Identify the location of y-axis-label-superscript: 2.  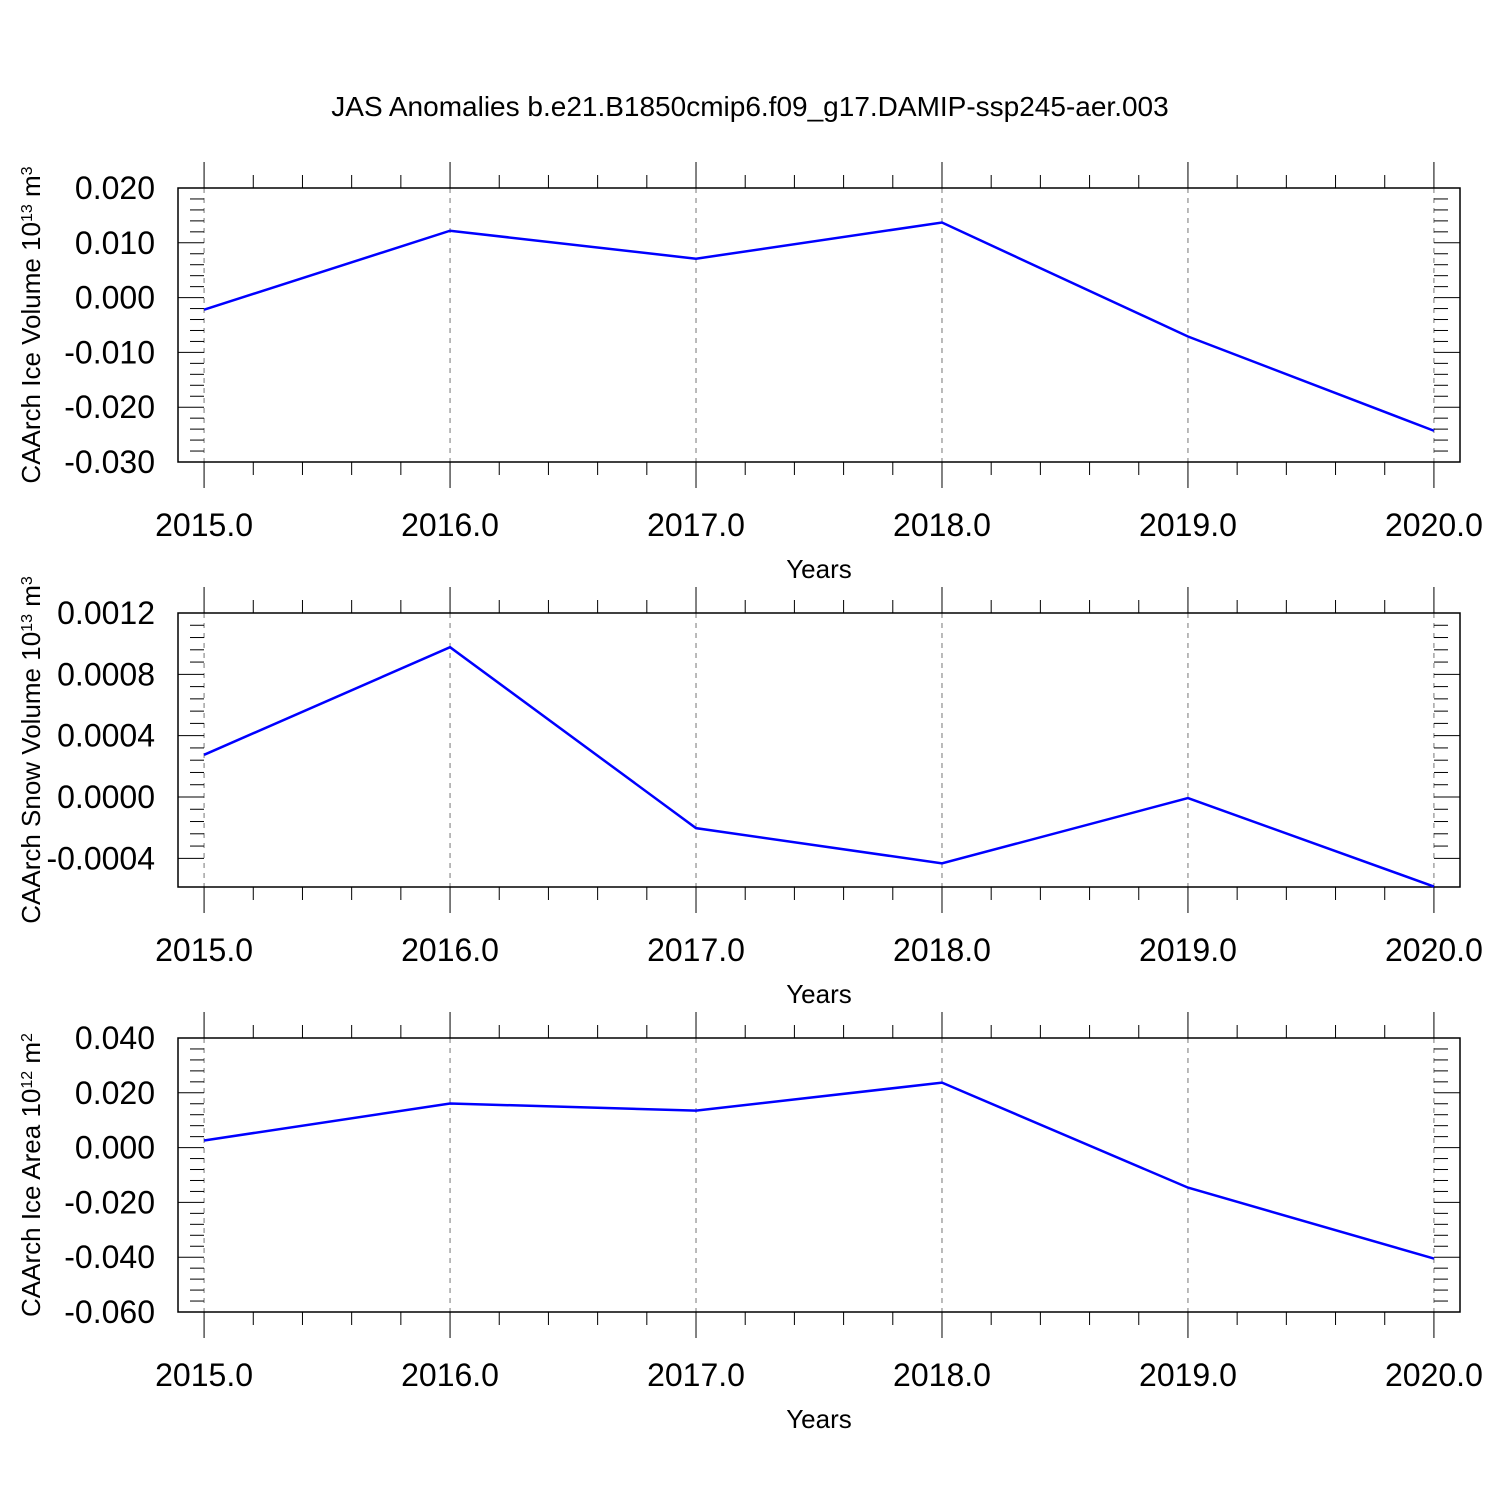
(27, 1037).